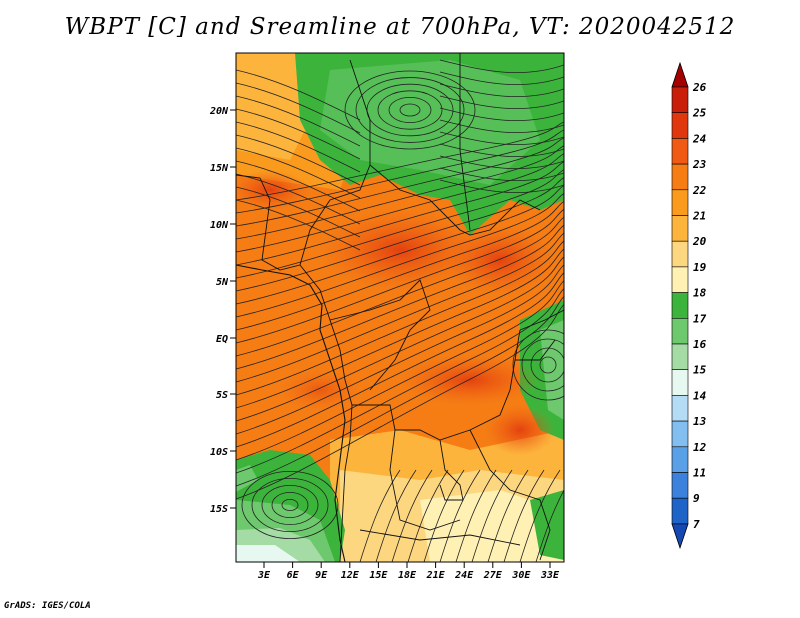  I want to click on lat-label: 20N, so click(219, 111).